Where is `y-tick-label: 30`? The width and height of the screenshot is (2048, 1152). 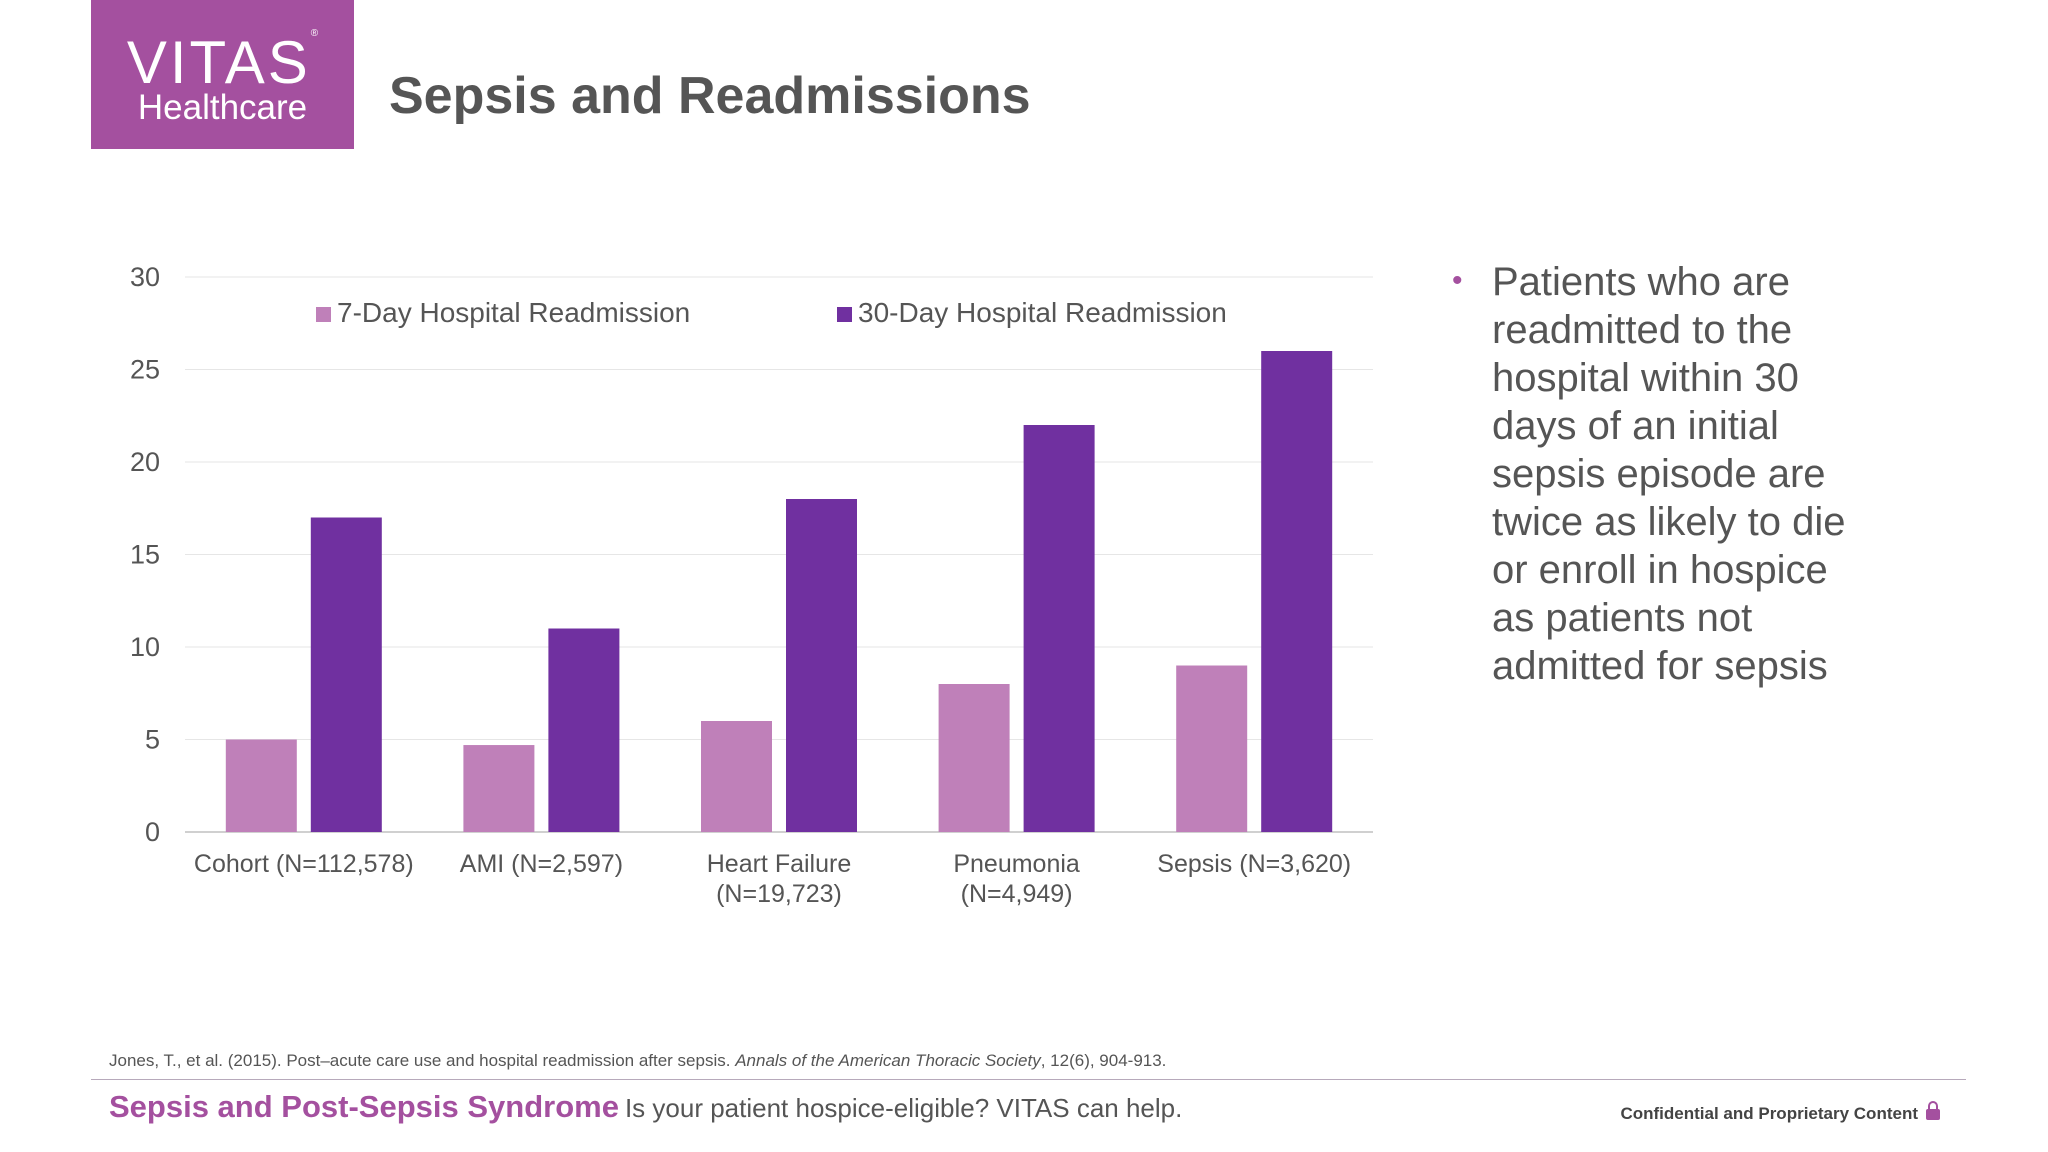
y-tick-label: 30 is located at coordinates (145, 277).